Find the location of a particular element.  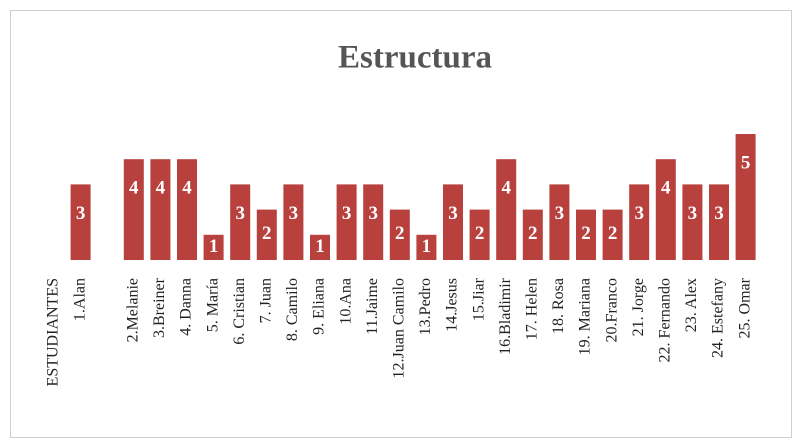

x-tick-label: 12.Juan Camilo is located at coordinates (398, 328).